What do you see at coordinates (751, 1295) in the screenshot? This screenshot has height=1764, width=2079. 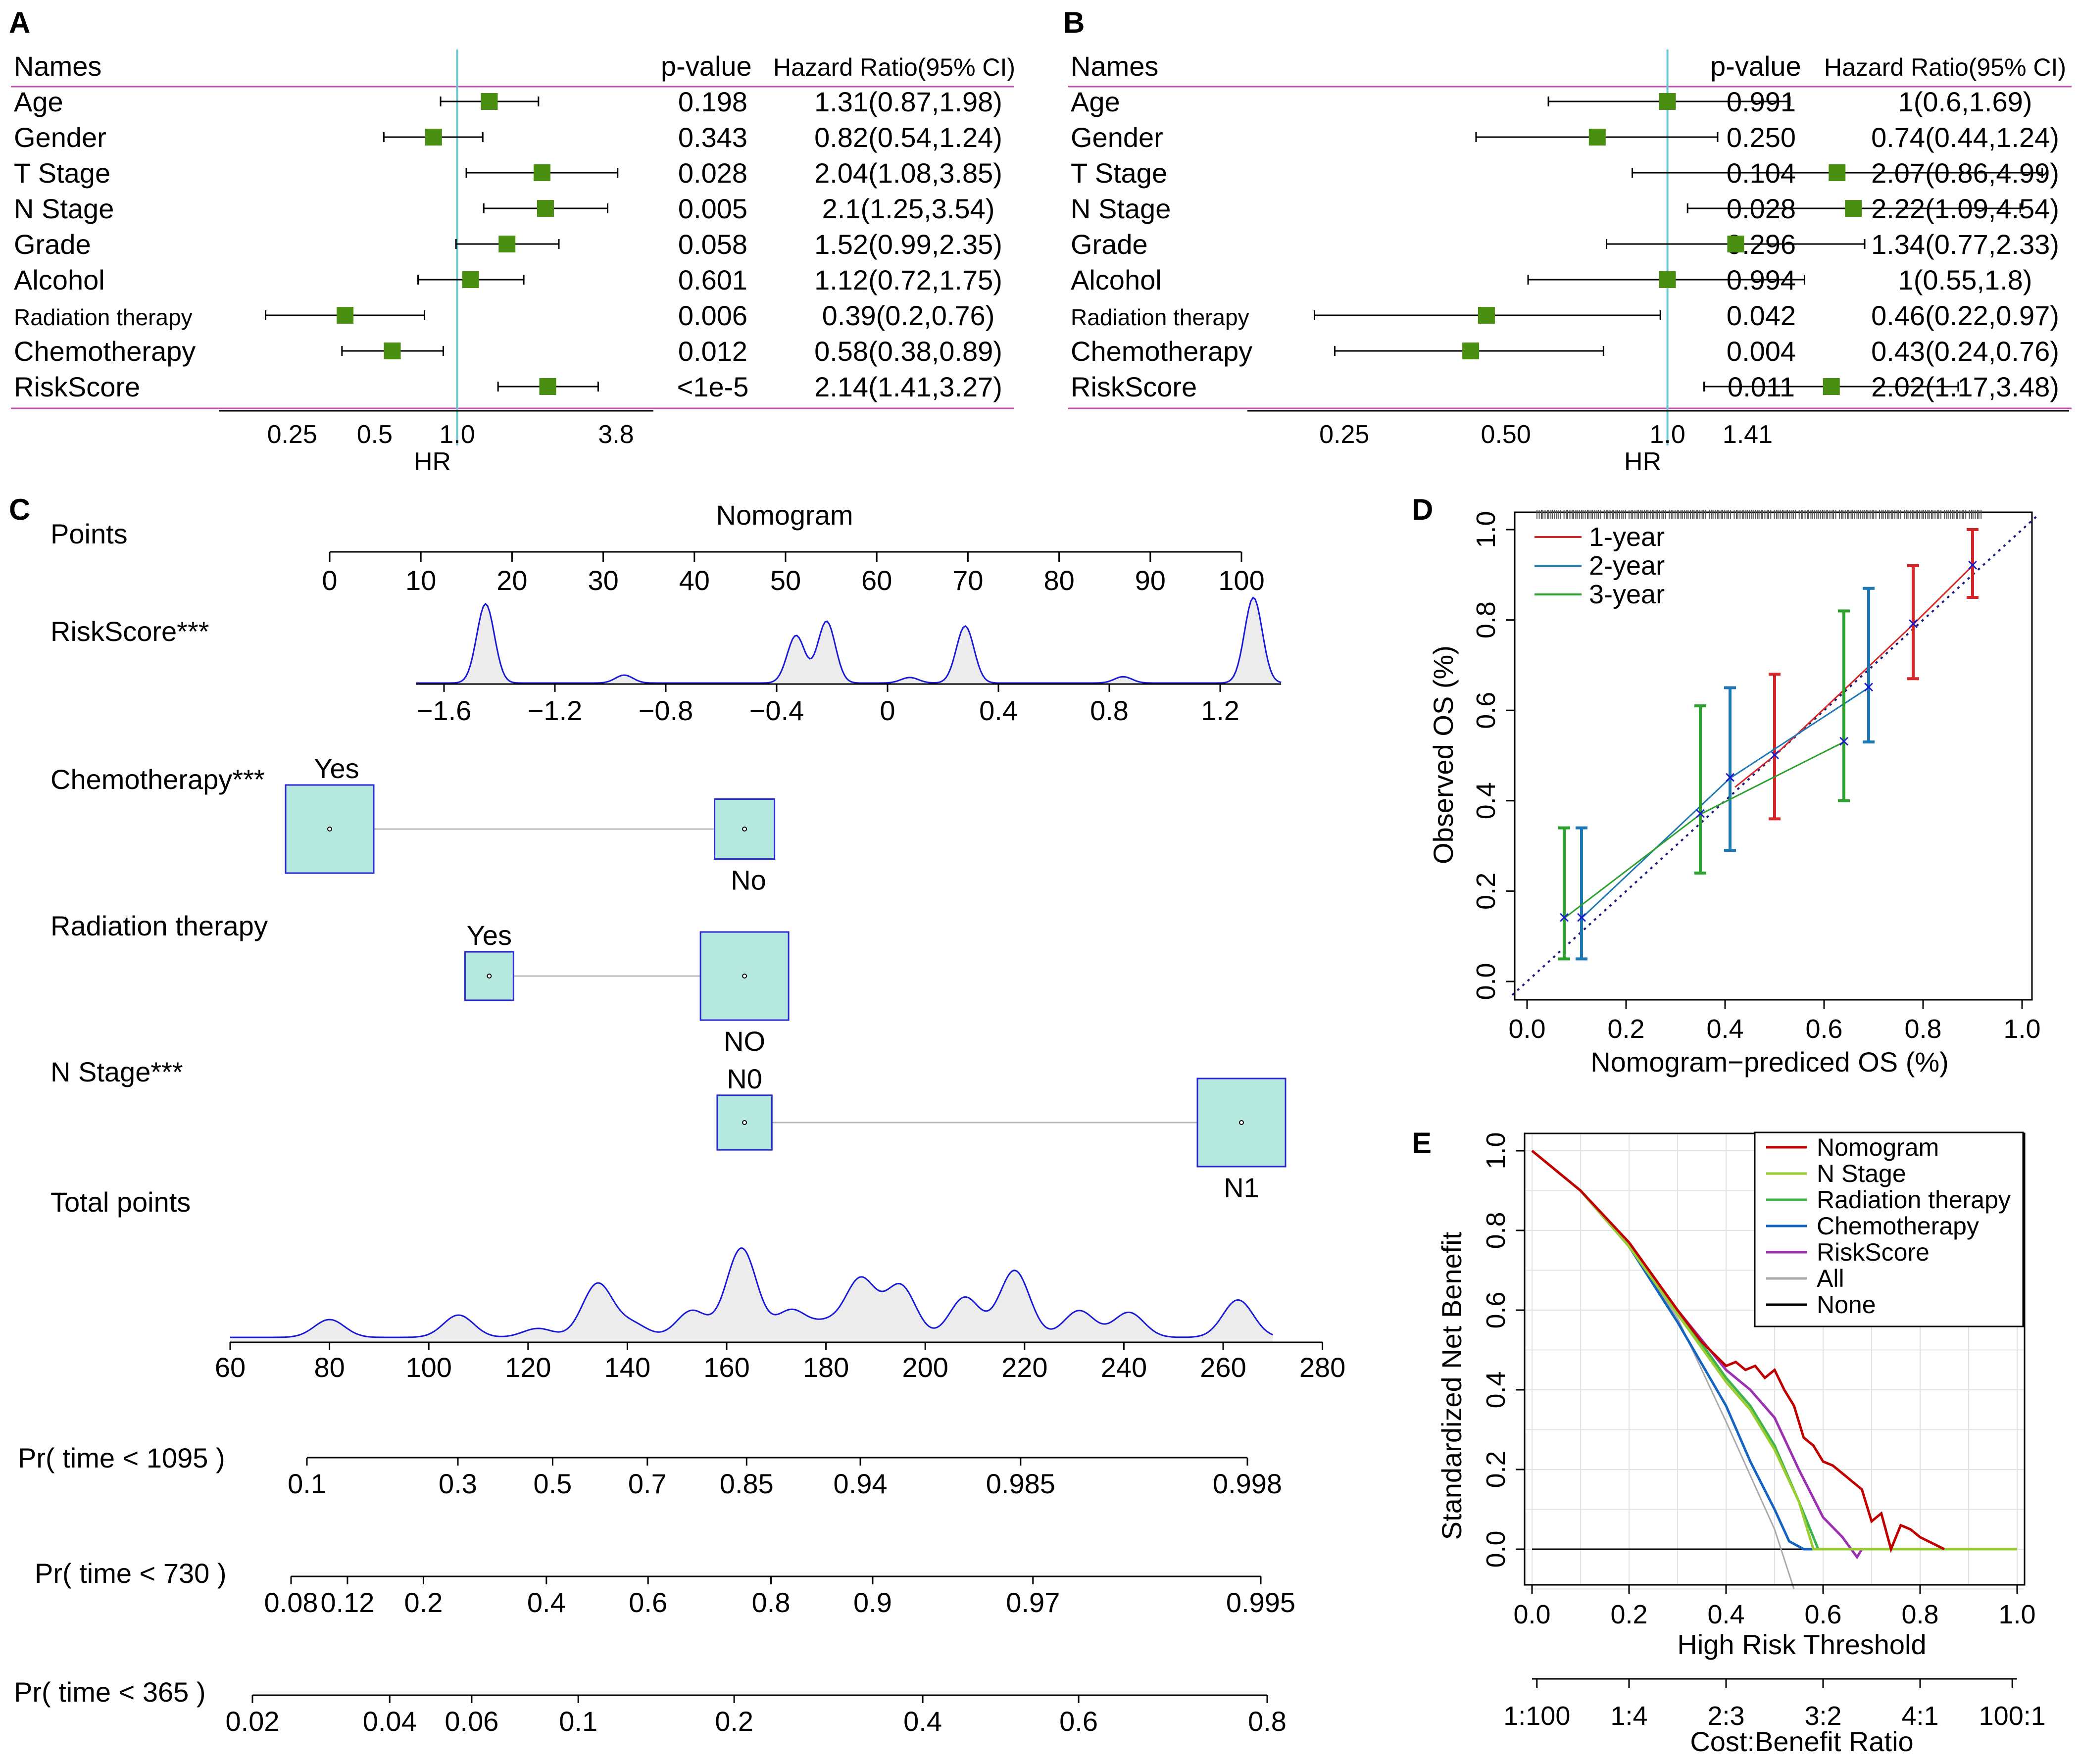 I see `total-points-density-fill` at bounding box center [751, 1295].